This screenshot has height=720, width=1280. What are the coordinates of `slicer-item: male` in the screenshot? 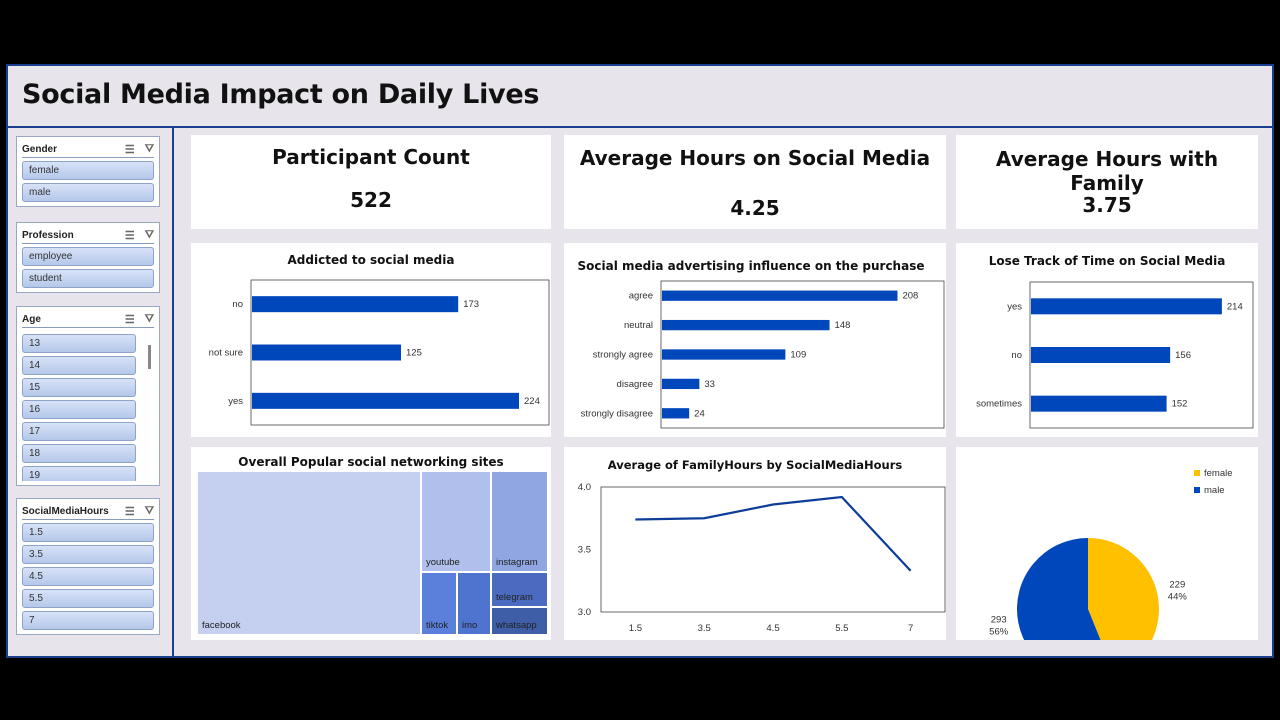 It's located at (88, 192).